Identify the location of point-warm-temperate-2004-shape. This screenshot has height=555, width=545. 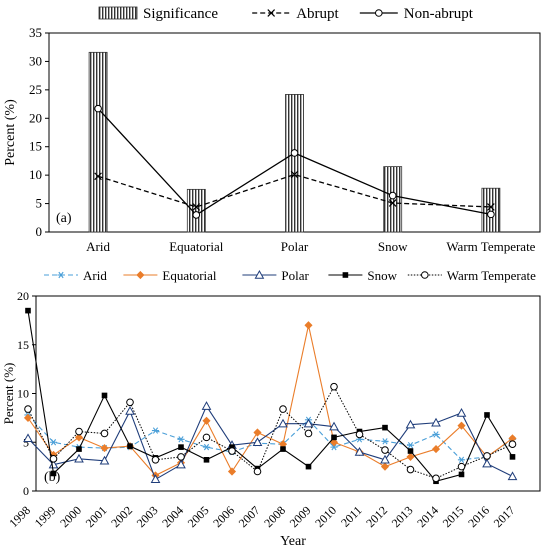
(181, 457).